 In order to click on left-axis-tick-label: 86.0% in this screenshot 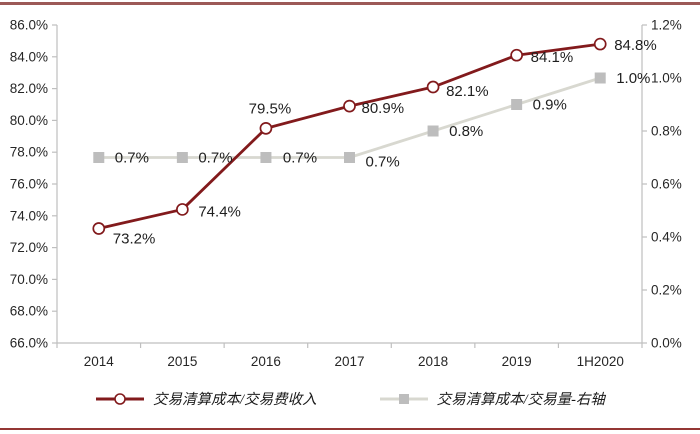, I will do `click(29, 25)`.